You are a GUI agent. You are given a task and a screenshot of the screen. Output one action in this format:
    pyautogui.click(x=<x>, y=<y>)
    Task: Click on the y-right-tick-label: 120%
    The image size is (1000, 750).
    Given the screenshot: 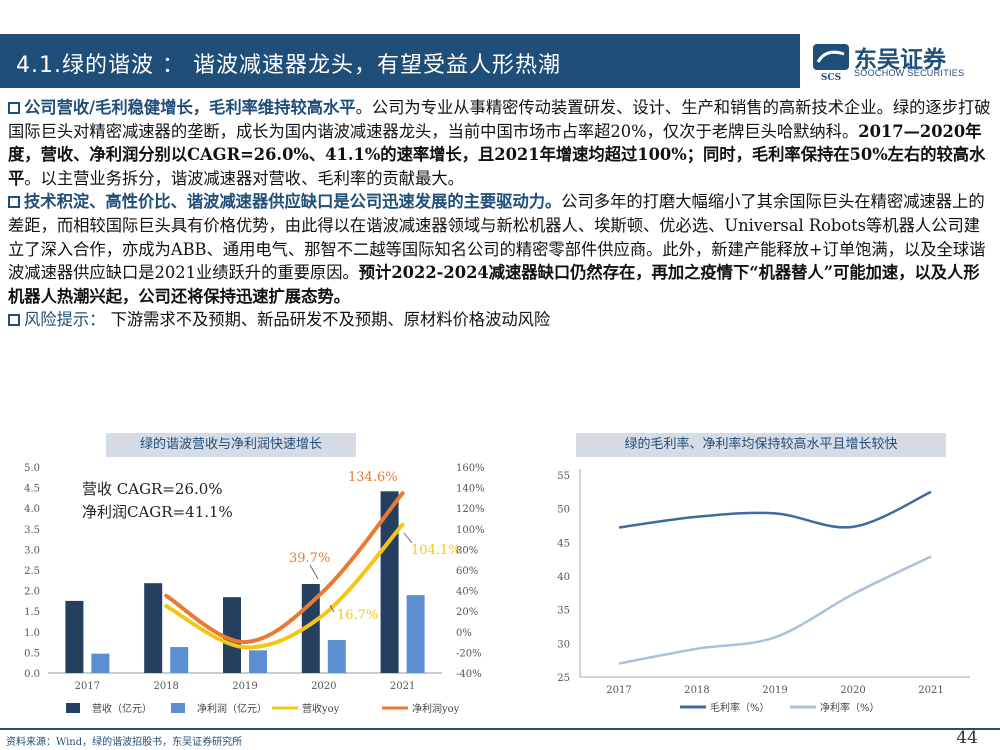 What is the action you would take?
    pyautogui.click(x=470, y=509)
    